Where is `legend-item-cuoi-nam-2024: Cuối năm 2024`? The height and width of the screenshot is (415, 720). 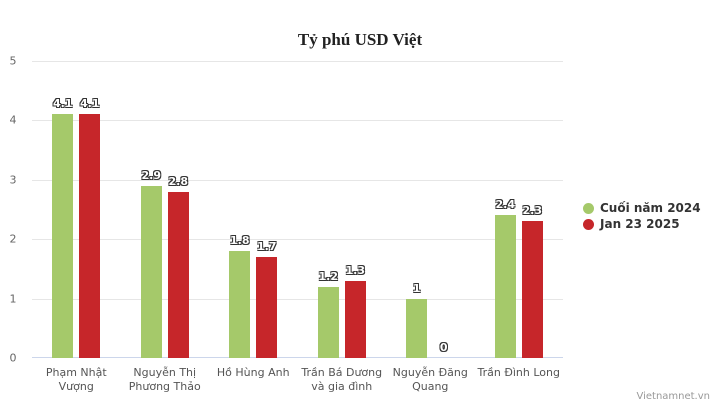 legend-item-cuoi-nam-2024: Cuối năm 2024 is located at coordinates (642, 208).